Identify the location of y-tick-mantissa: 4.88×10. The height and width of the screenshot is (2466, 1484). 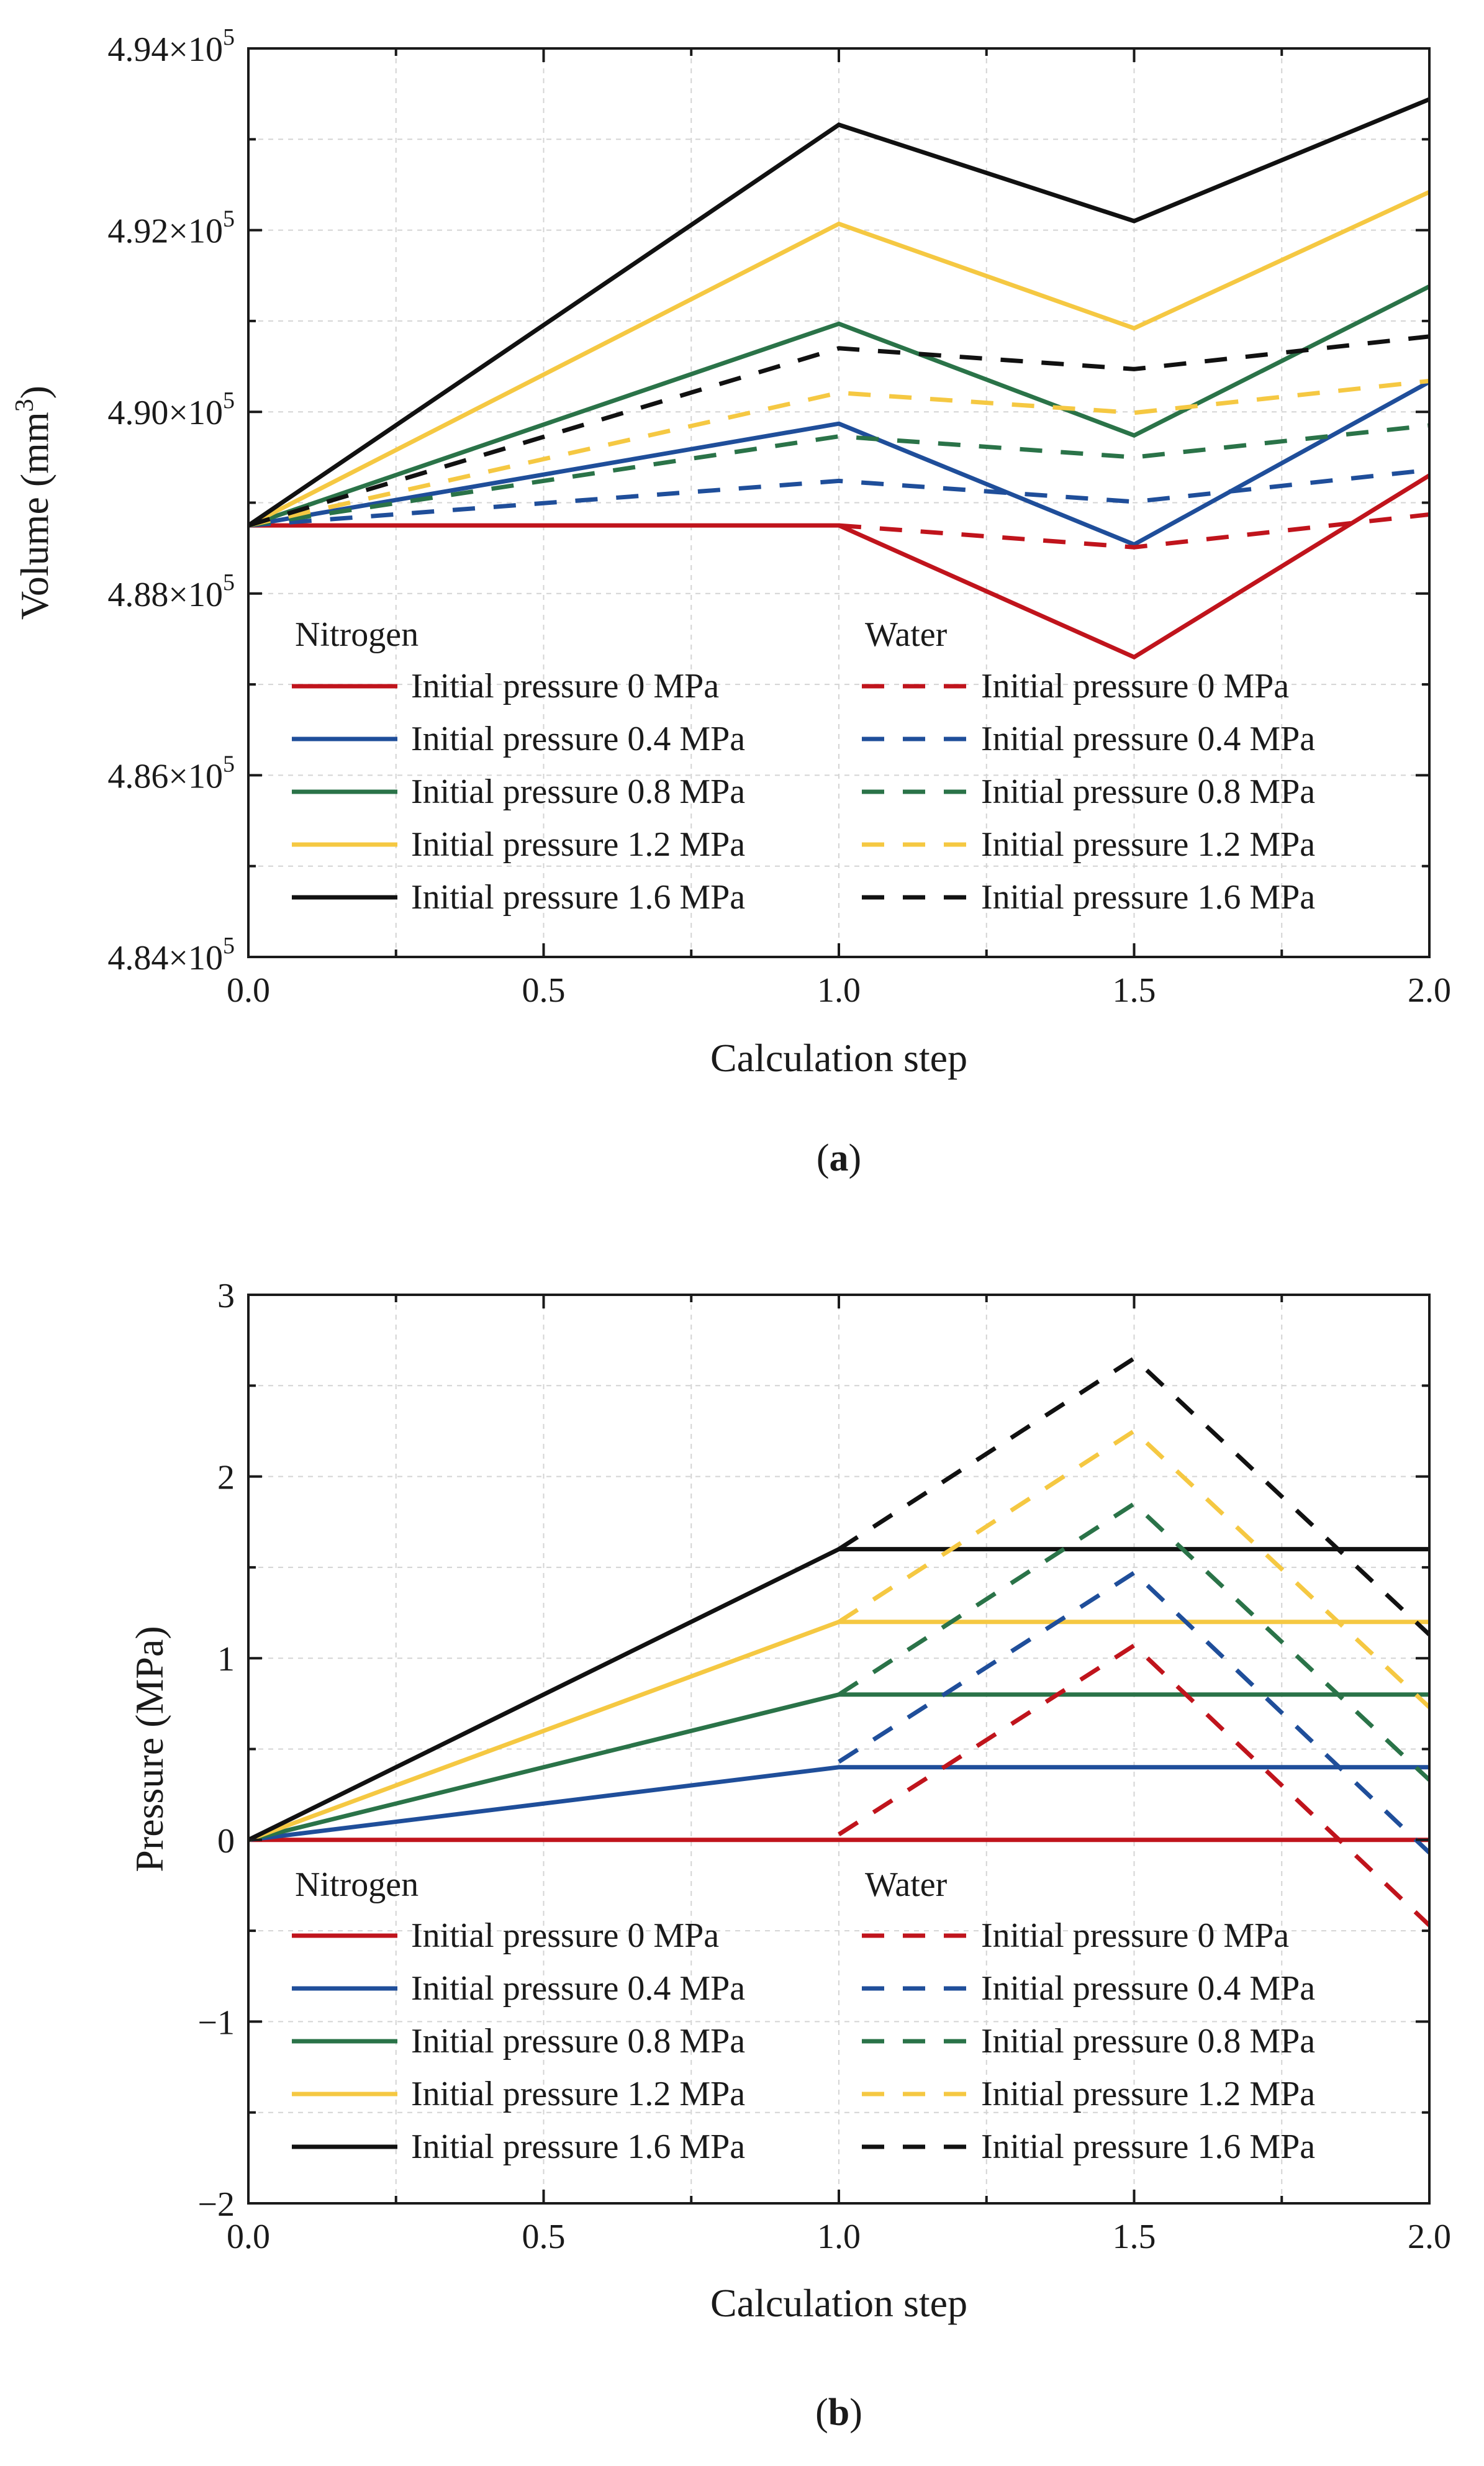
(165, 595).